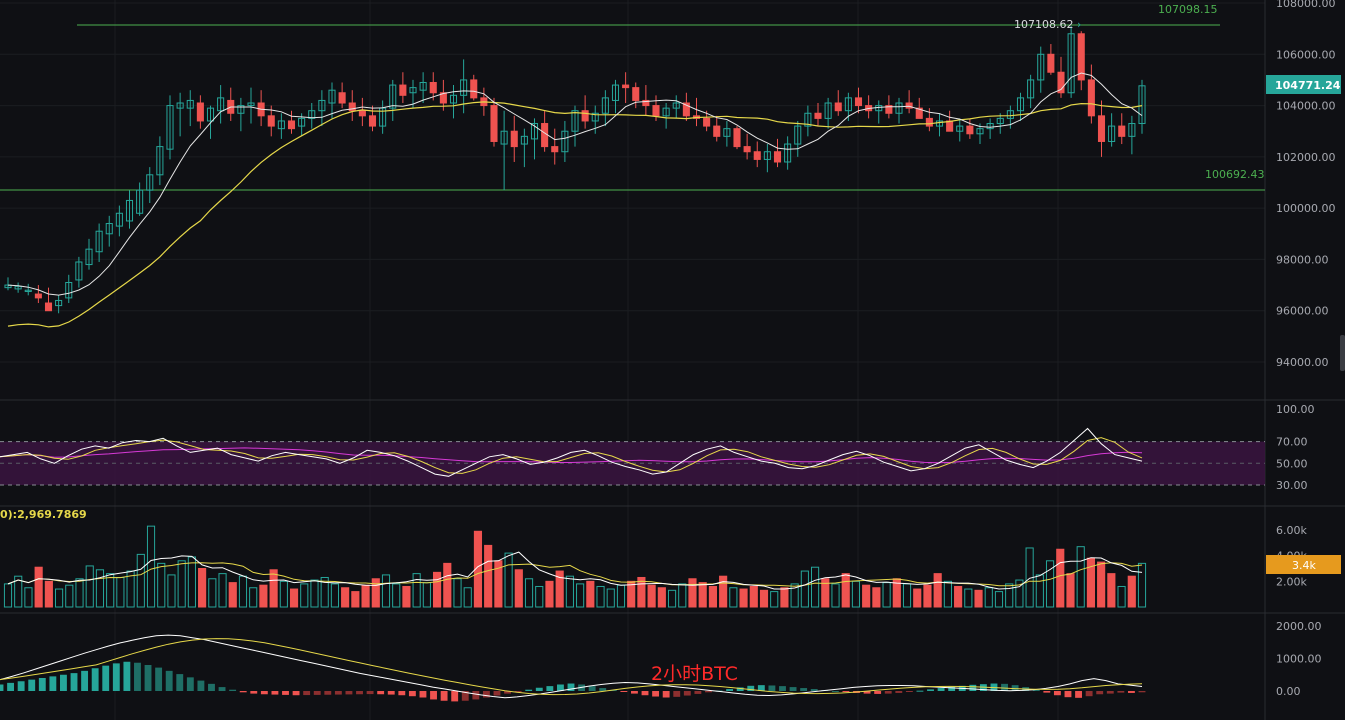 The width and height of the screenshot is (1345, 720). I want to click on rsi-axis-tick: 100.00, so click(1295, 409).